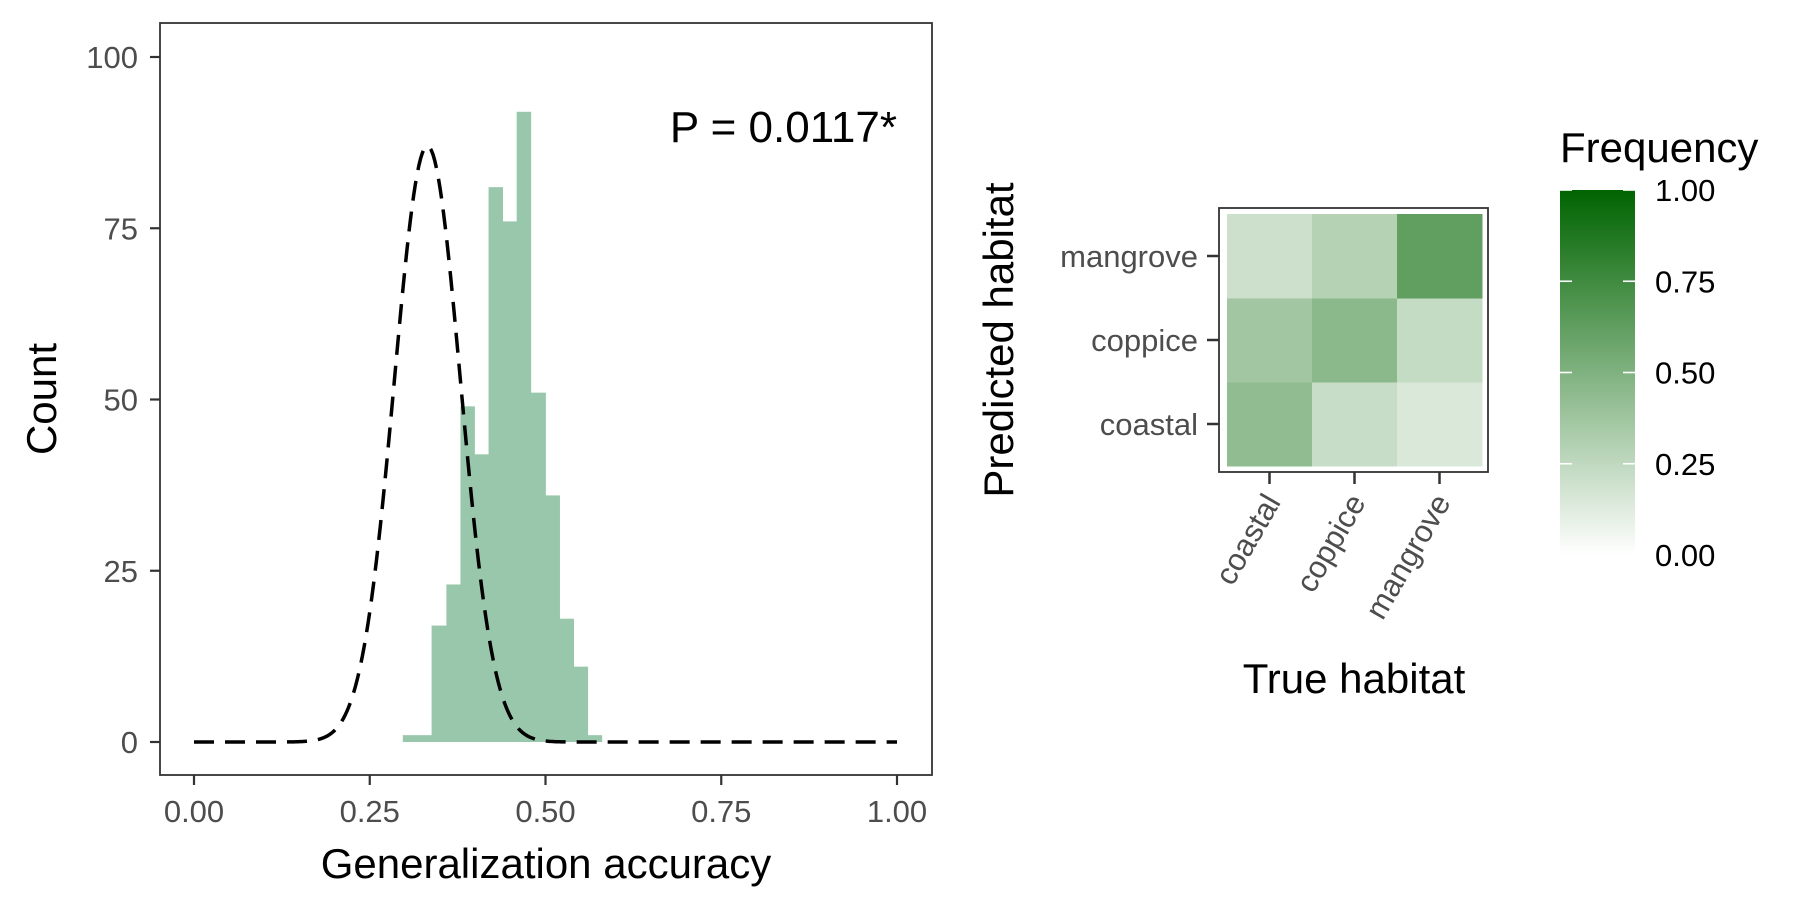 This screenshot has width=1800, height=900. What do you see at coordinates (1685, 281) in the screenshot?
I see `legend-tick-label: 0.75` at bounding box center [1685, 281].